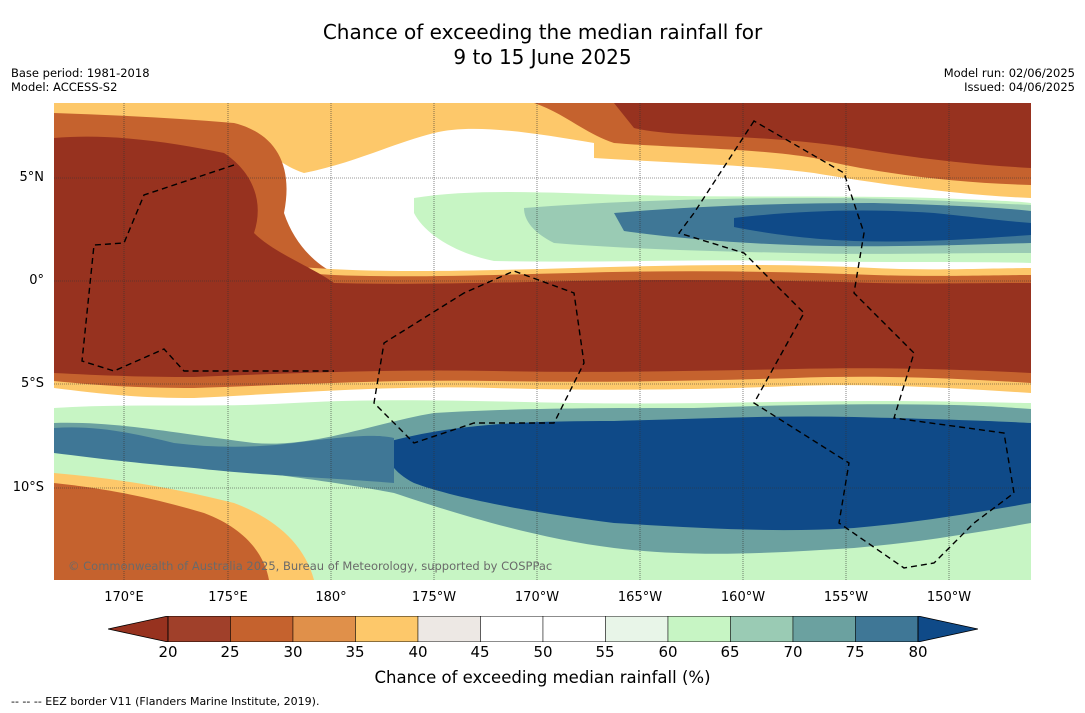 This screenshot has width=1085, height=713. I want to click on lon-label-160w: 160°W, so click(743, 597).